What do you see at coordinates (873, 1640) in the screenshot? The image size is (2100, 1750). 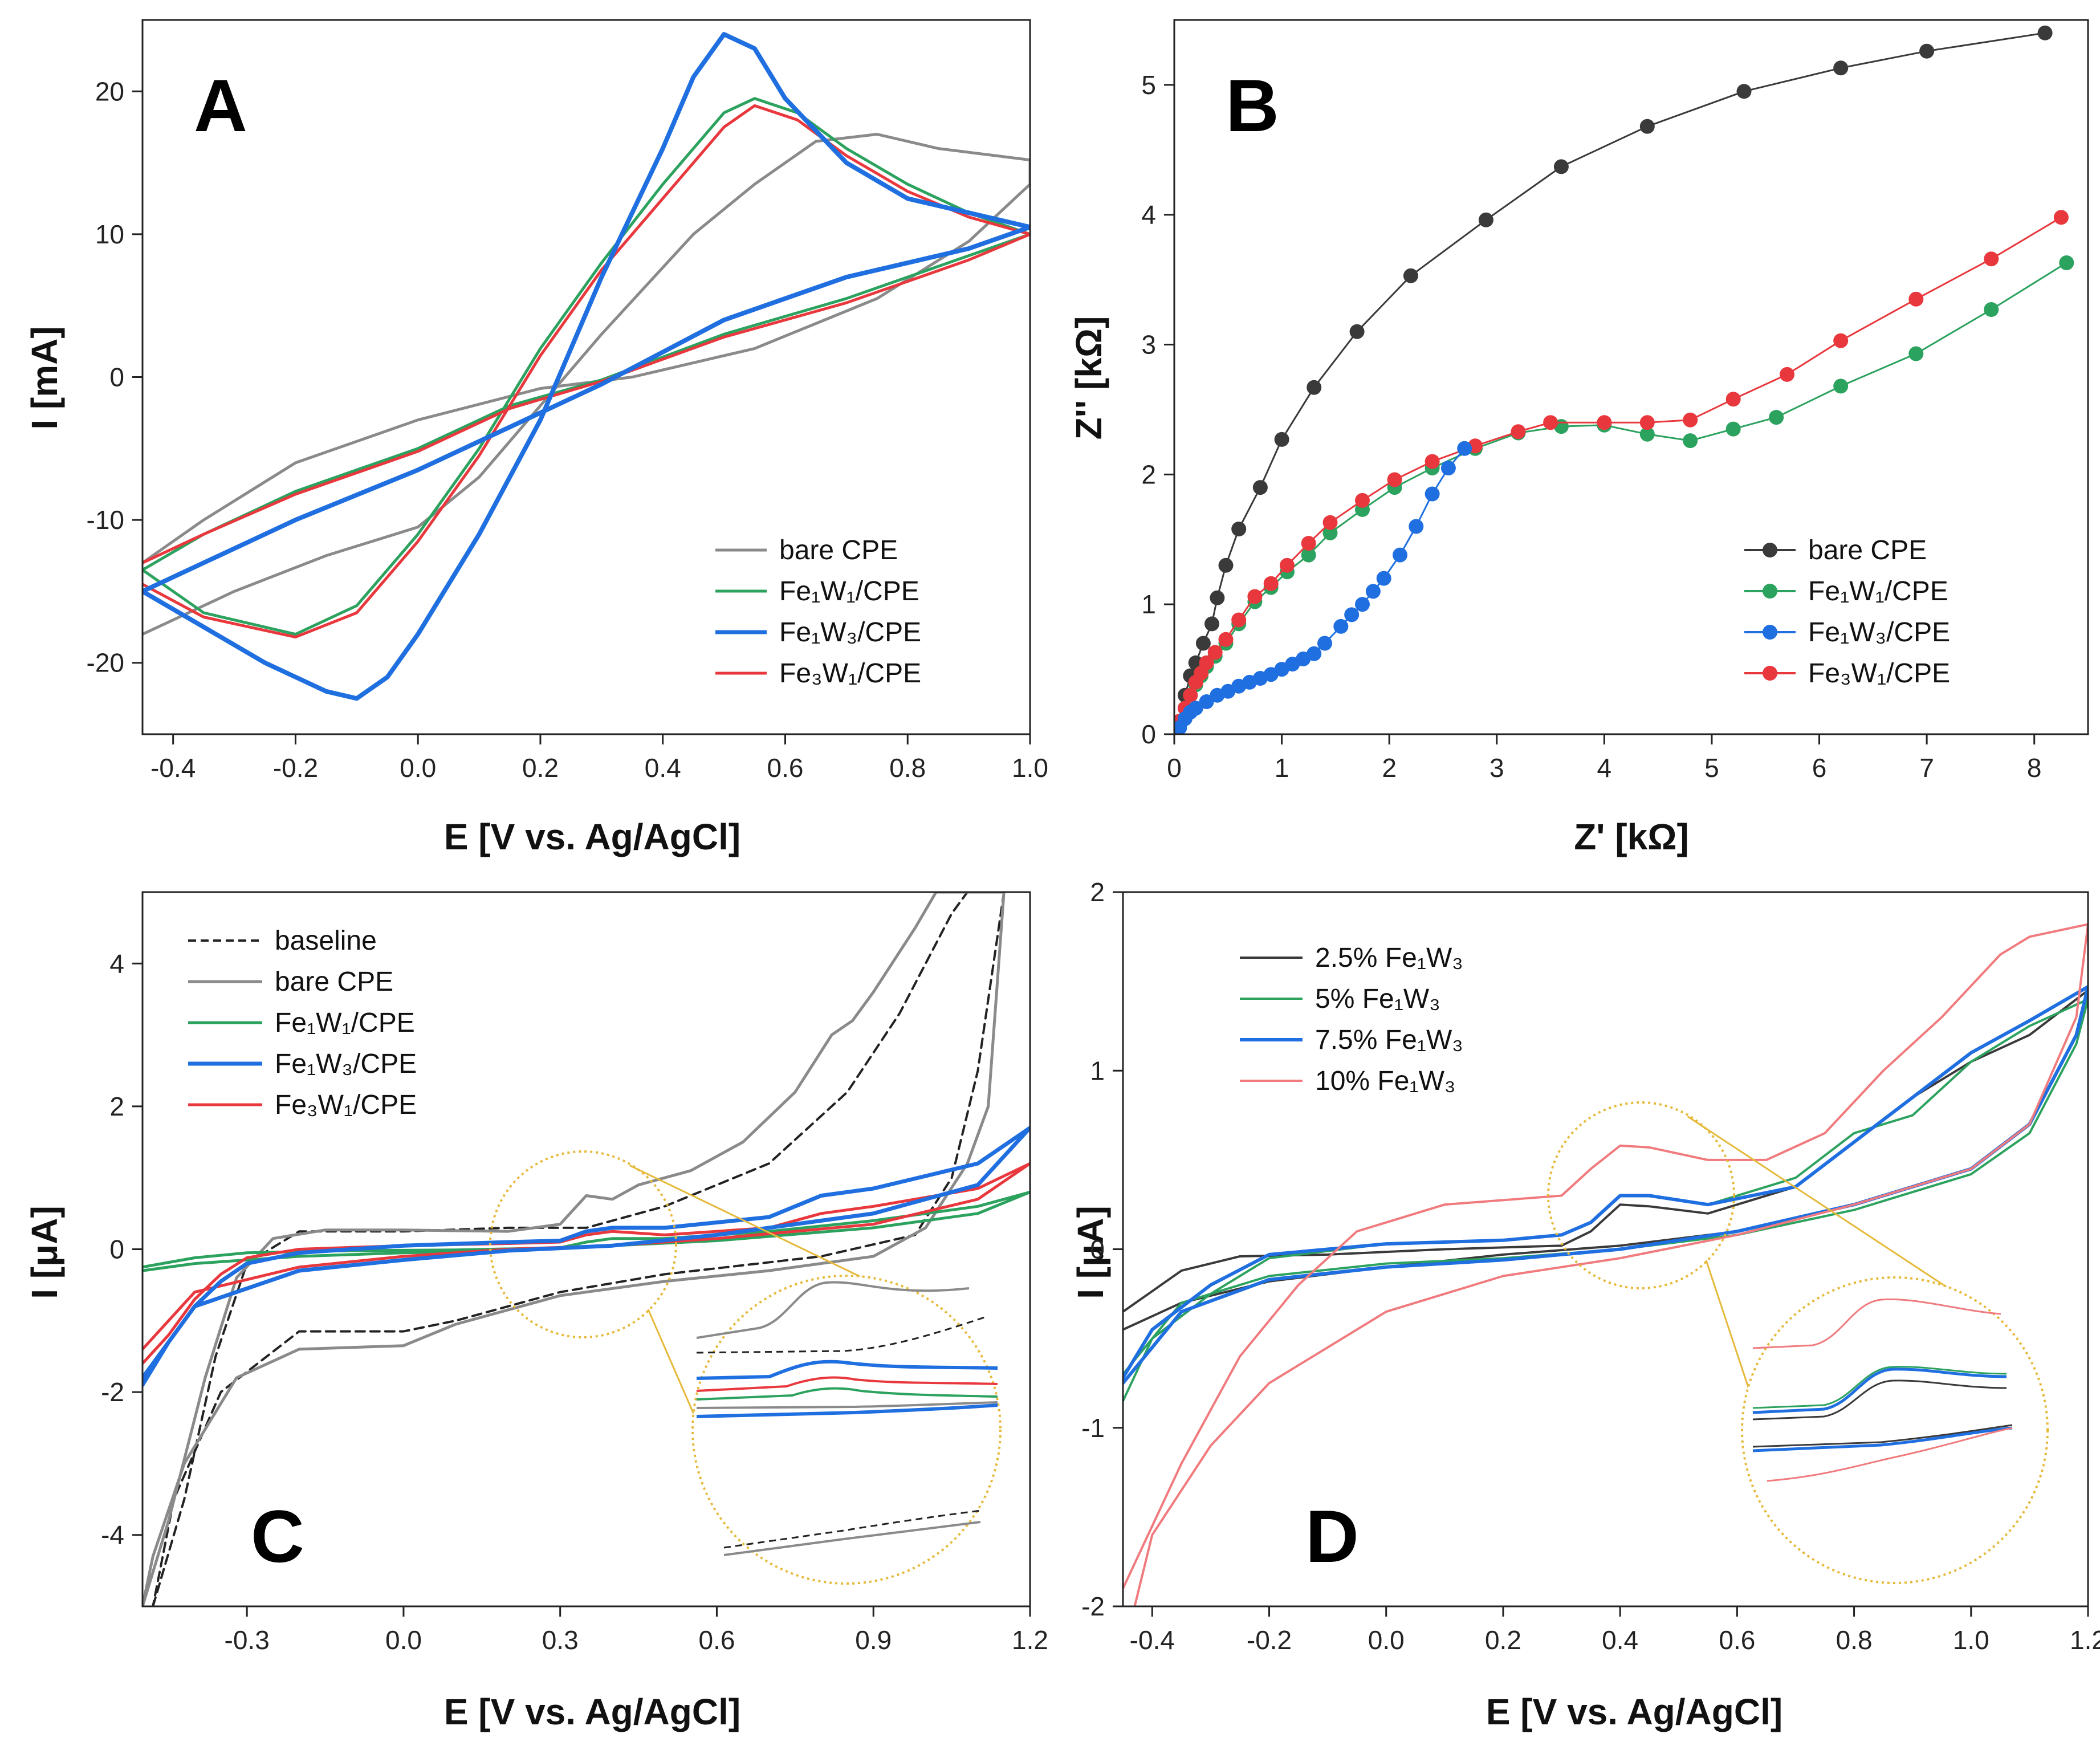 I see `panel-c-xtick-label: 0.9` at bounding box center [873, 1640].